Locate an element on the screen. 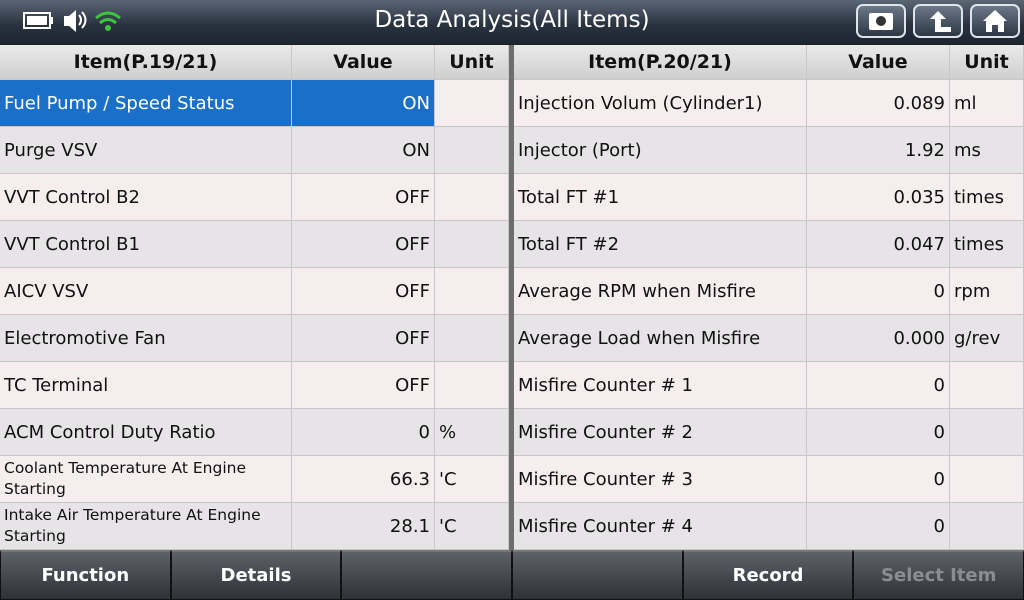 This screenshot has width=1024, height=600. item-cell: Total FT #2 is located at coordinates (660, 244).